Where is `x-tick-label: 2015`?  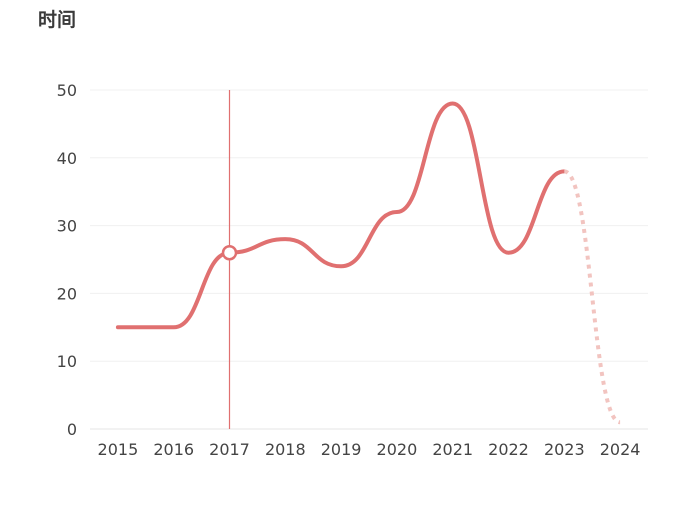 x-tick-label: 2015 is located at coordinates (118, 449).